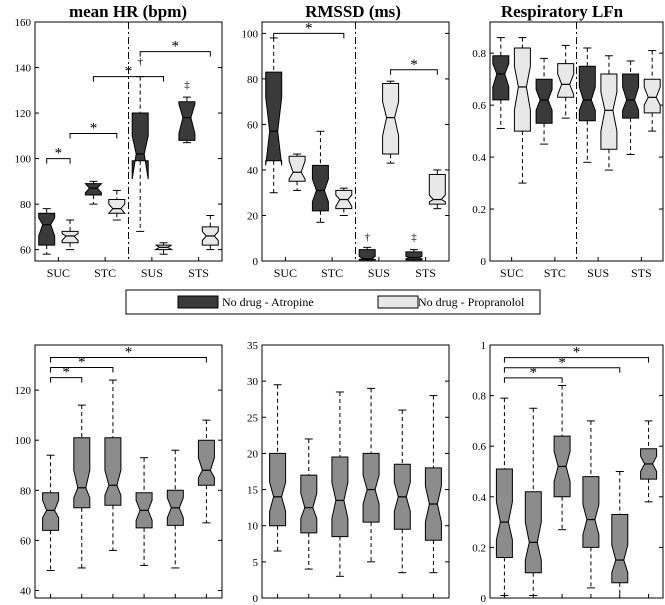  What do you see at coordinates (253, 382) in the screenshot?
I see `y-tick-label: 30` at bounding box center [253, 382].